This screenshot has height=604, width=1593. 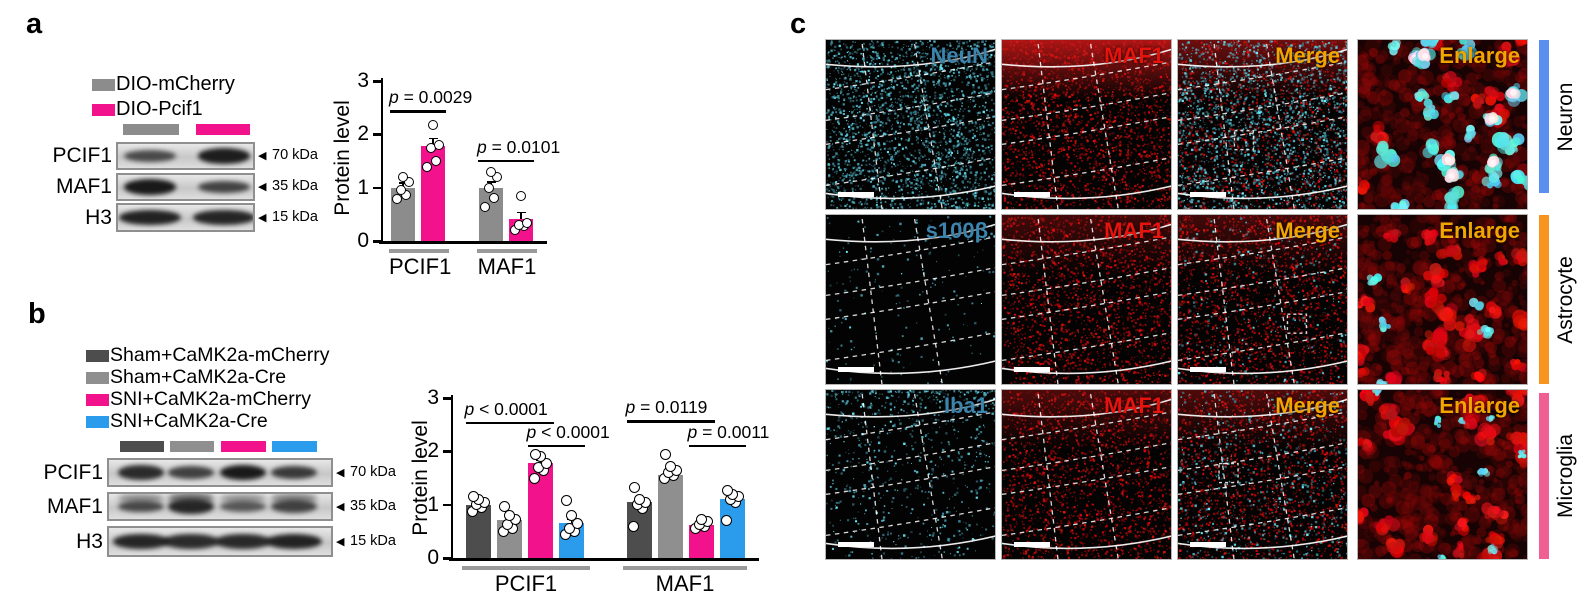 What do you see at coordinates (363, 81) in the screenshot?
I see `chart-a-y-tick-label: 3` at bounding box center [363, 81].